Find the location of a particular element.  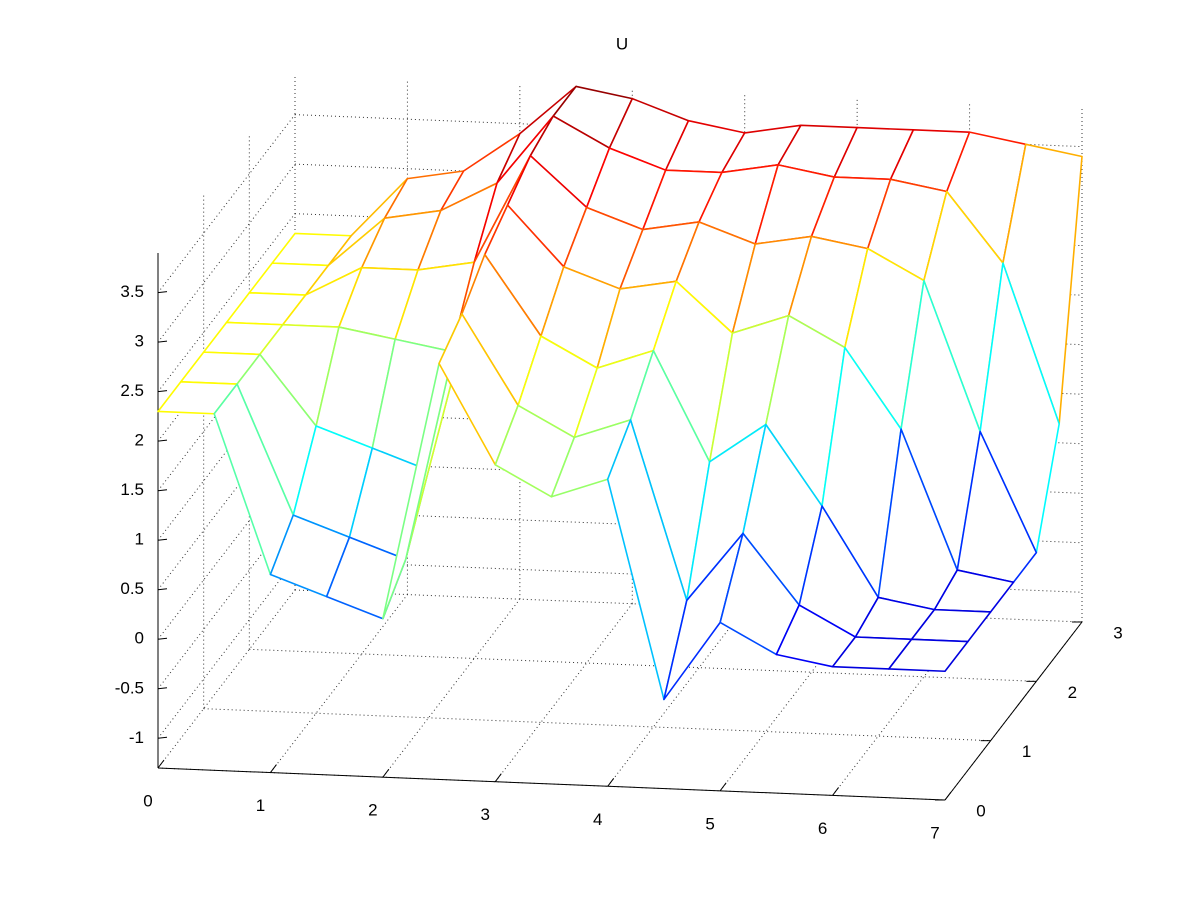

z-tick-label: -1 is located at coordinates (136, 737).